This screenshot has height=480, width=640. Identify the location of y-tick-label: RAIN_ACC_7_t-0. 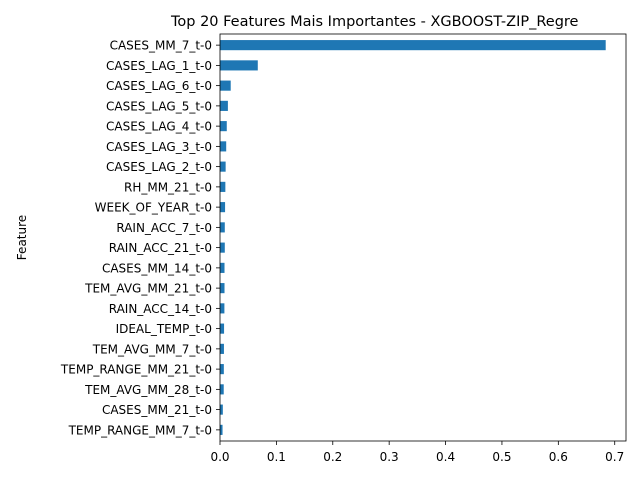
(164, 228).